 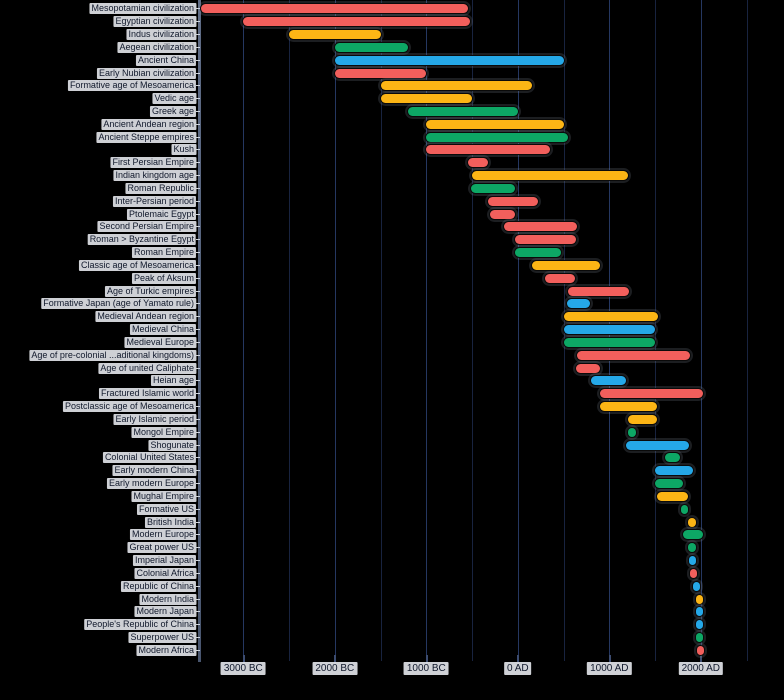 What do you see at coordinates (146, 73) in the screenshot?
I see `row-label: Early Nubian civilization` at bounding box center [146, 73].